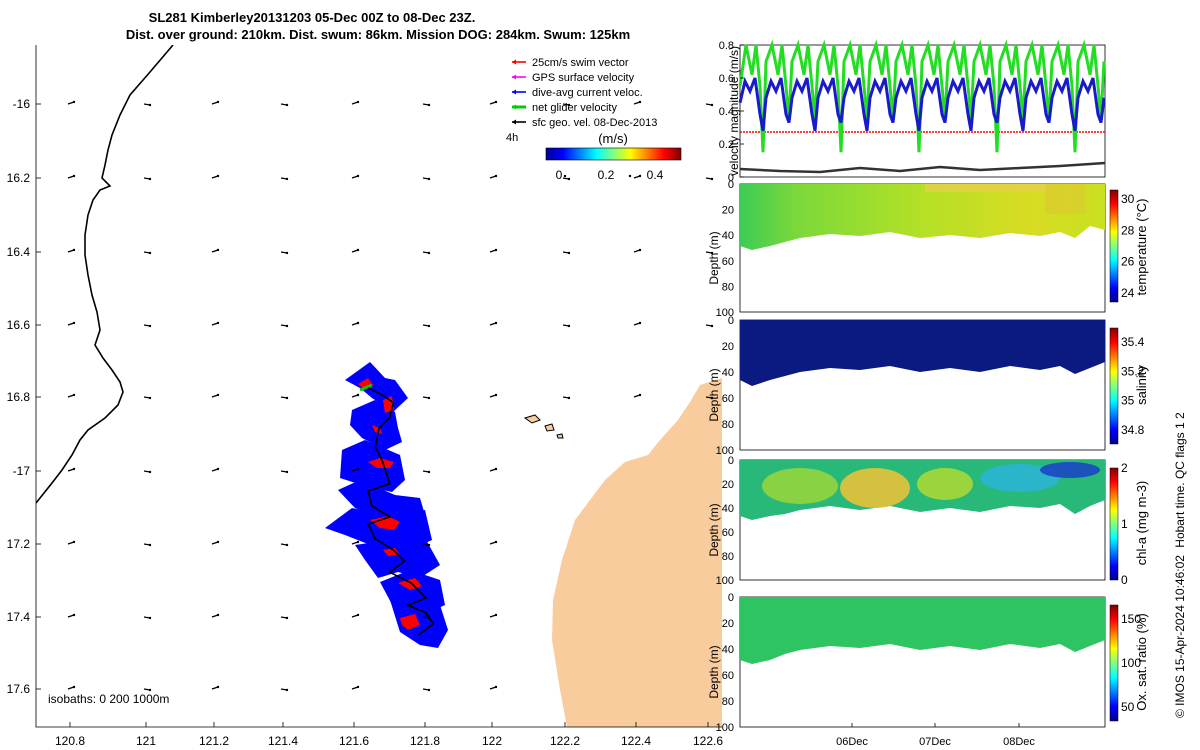  What do you see at coordinates (22, 104) in the screenshot?
I see `lat-tick-label: -16` at bounding box center [22, 104].